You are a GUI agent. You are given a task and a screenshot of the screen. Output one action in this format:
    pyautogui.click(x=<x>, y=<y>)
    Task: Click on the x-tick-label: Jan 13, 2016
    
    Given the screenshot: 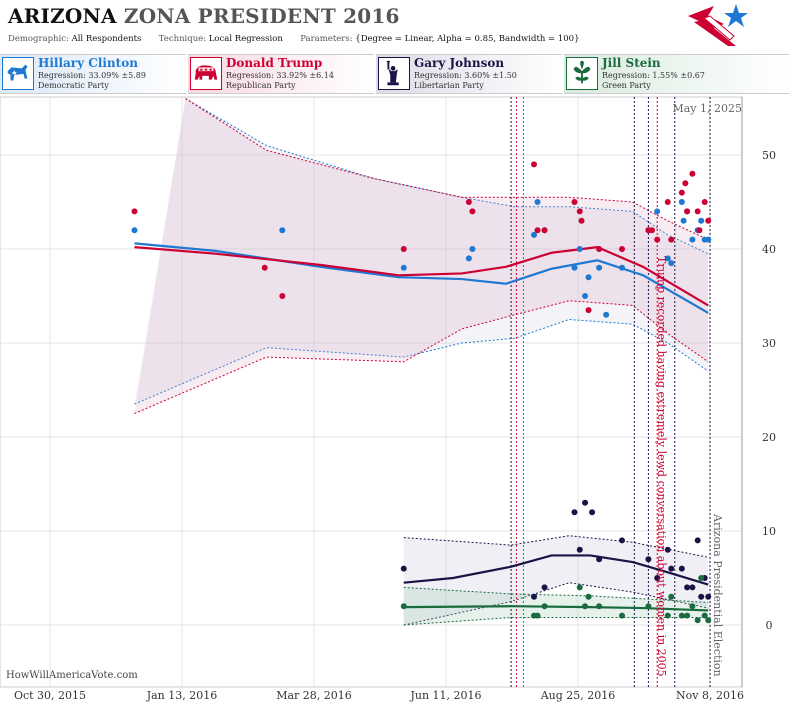 What is the action you would take?
    pyautogui.click(x=182, y=695)
    